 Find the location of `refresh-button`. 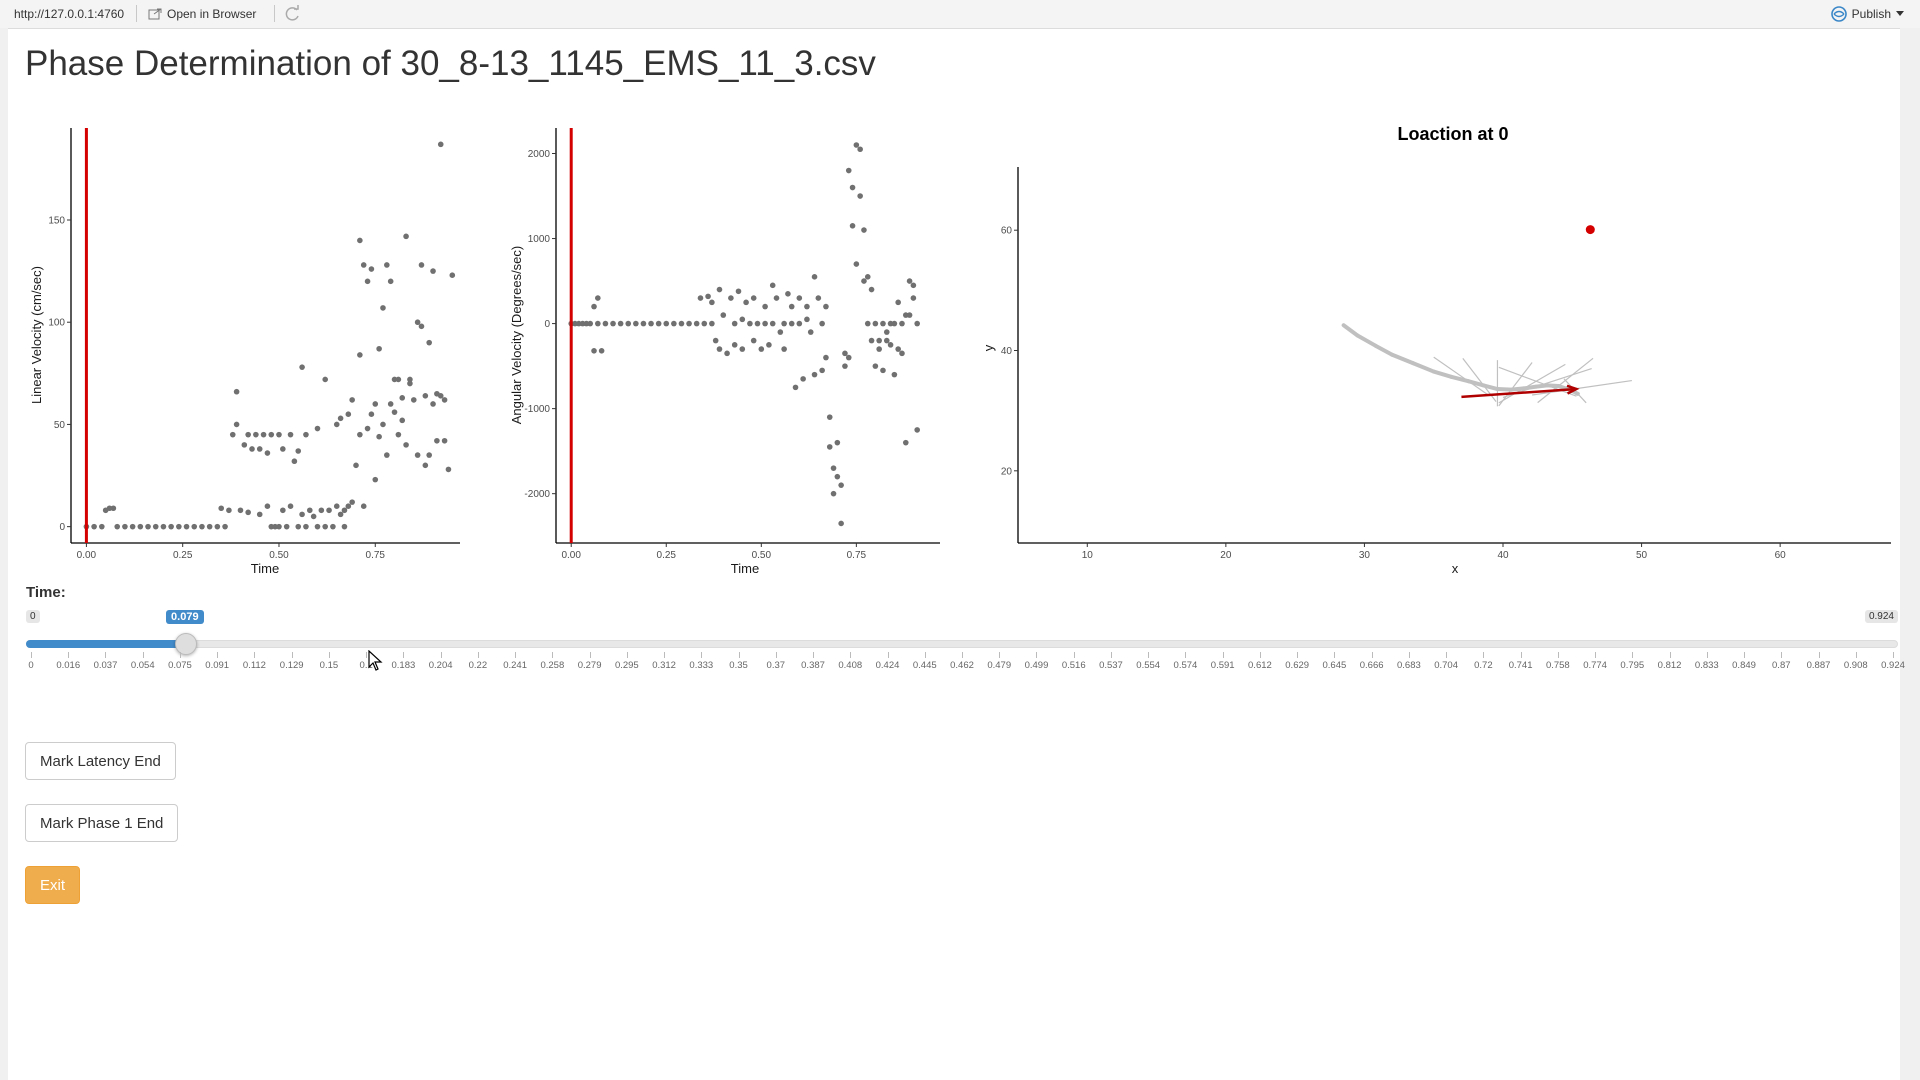

refresh-button is located at coordinates (292, 14).